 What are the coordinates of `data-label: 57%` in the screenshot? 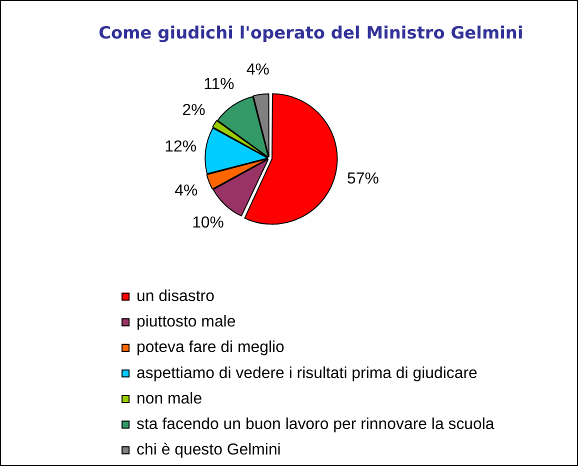 It's located at (362, 179).